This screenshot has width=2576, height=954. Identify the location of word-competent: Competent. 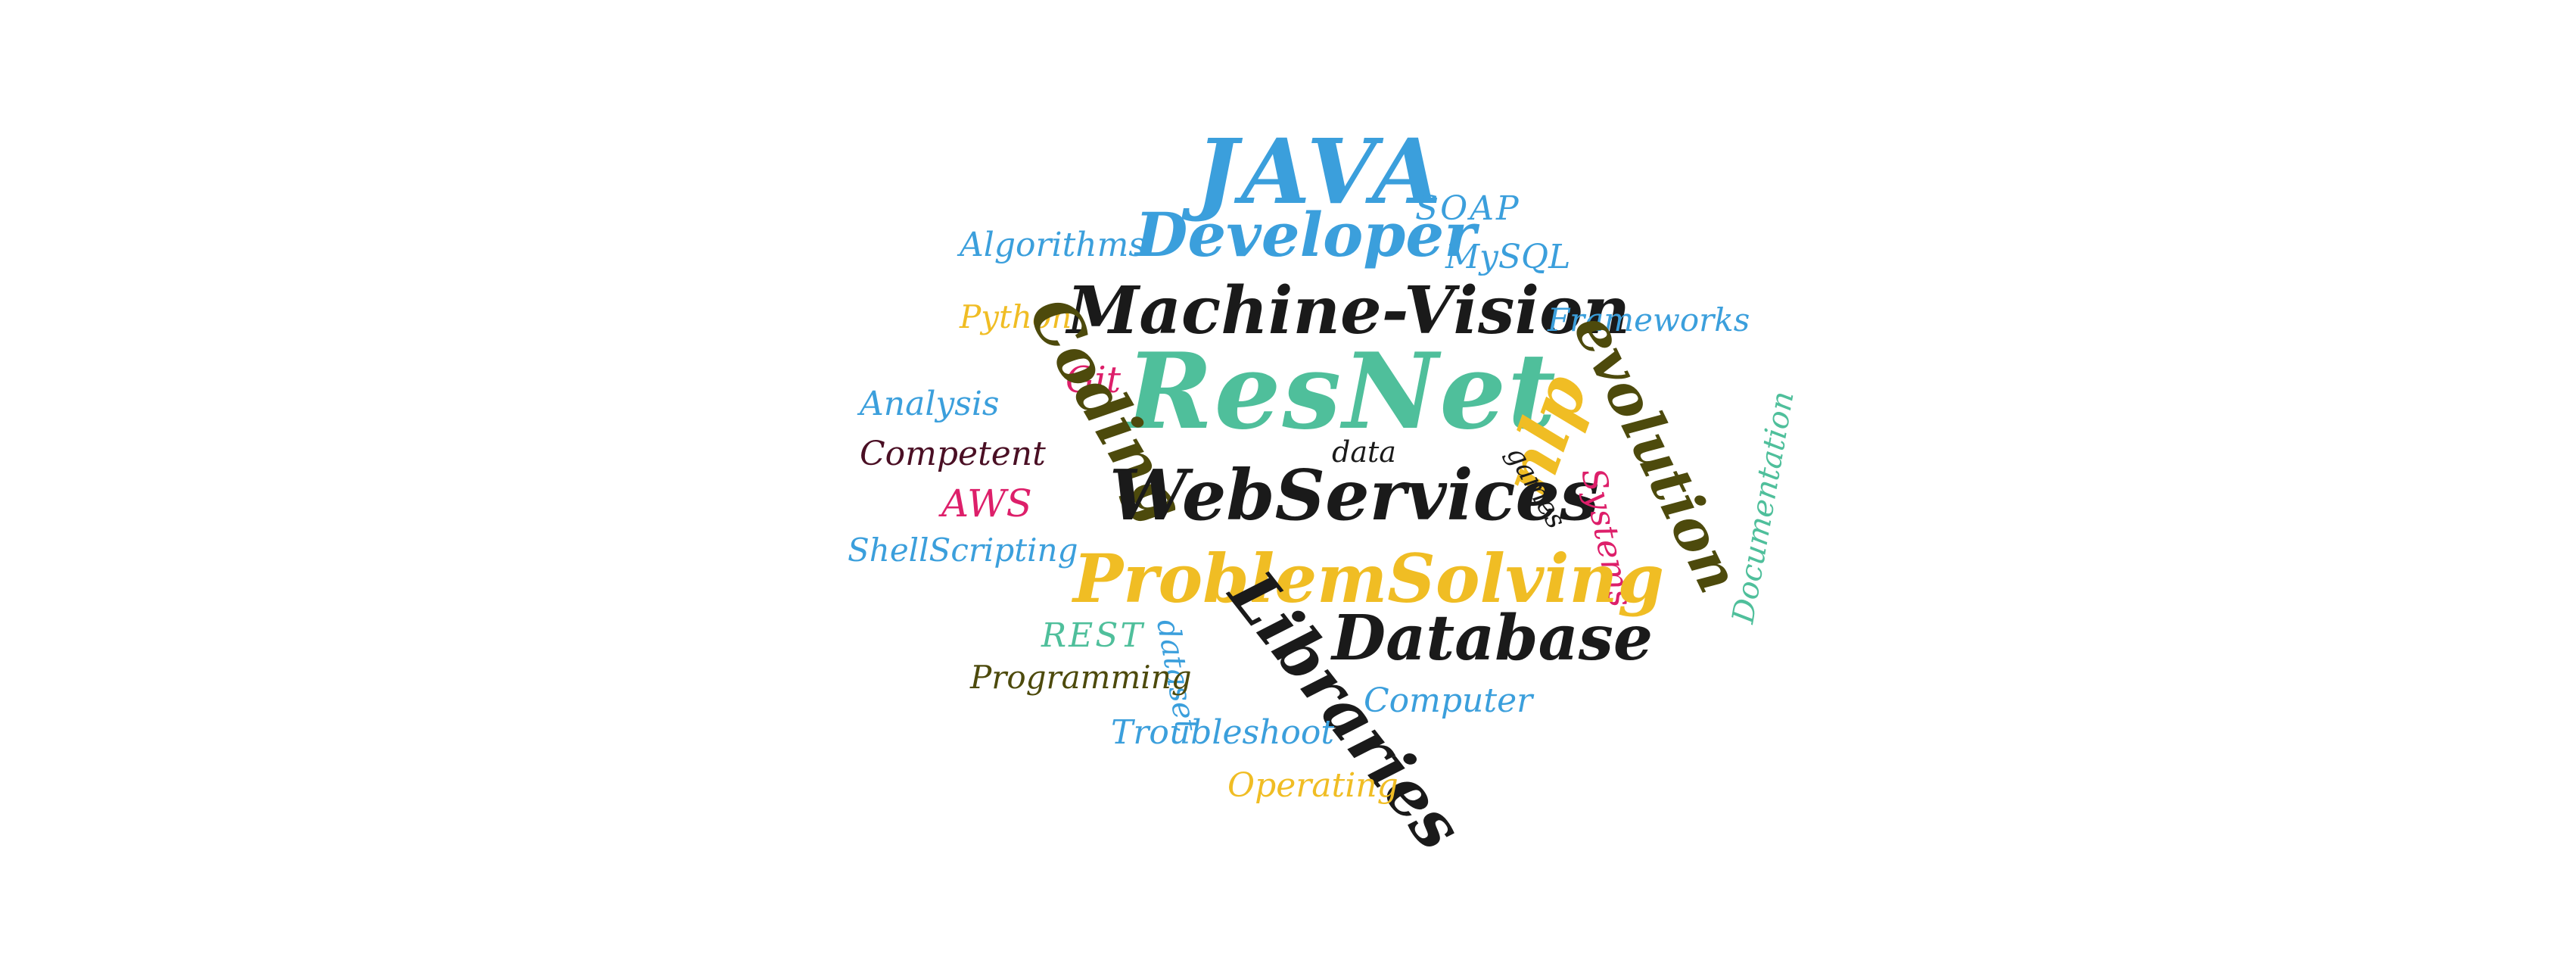
(953, 454).